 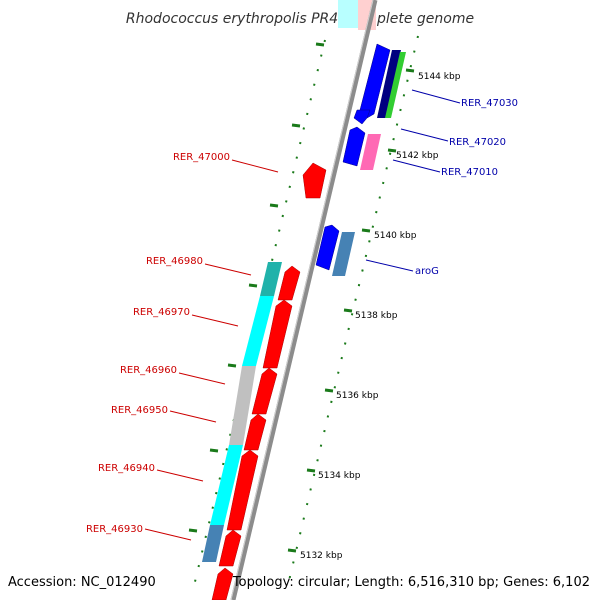 What do you see at coordinates (376, 316) in the screenshot?
I see `scale-label: 5138 kbp` at bounding box center [376, 316].